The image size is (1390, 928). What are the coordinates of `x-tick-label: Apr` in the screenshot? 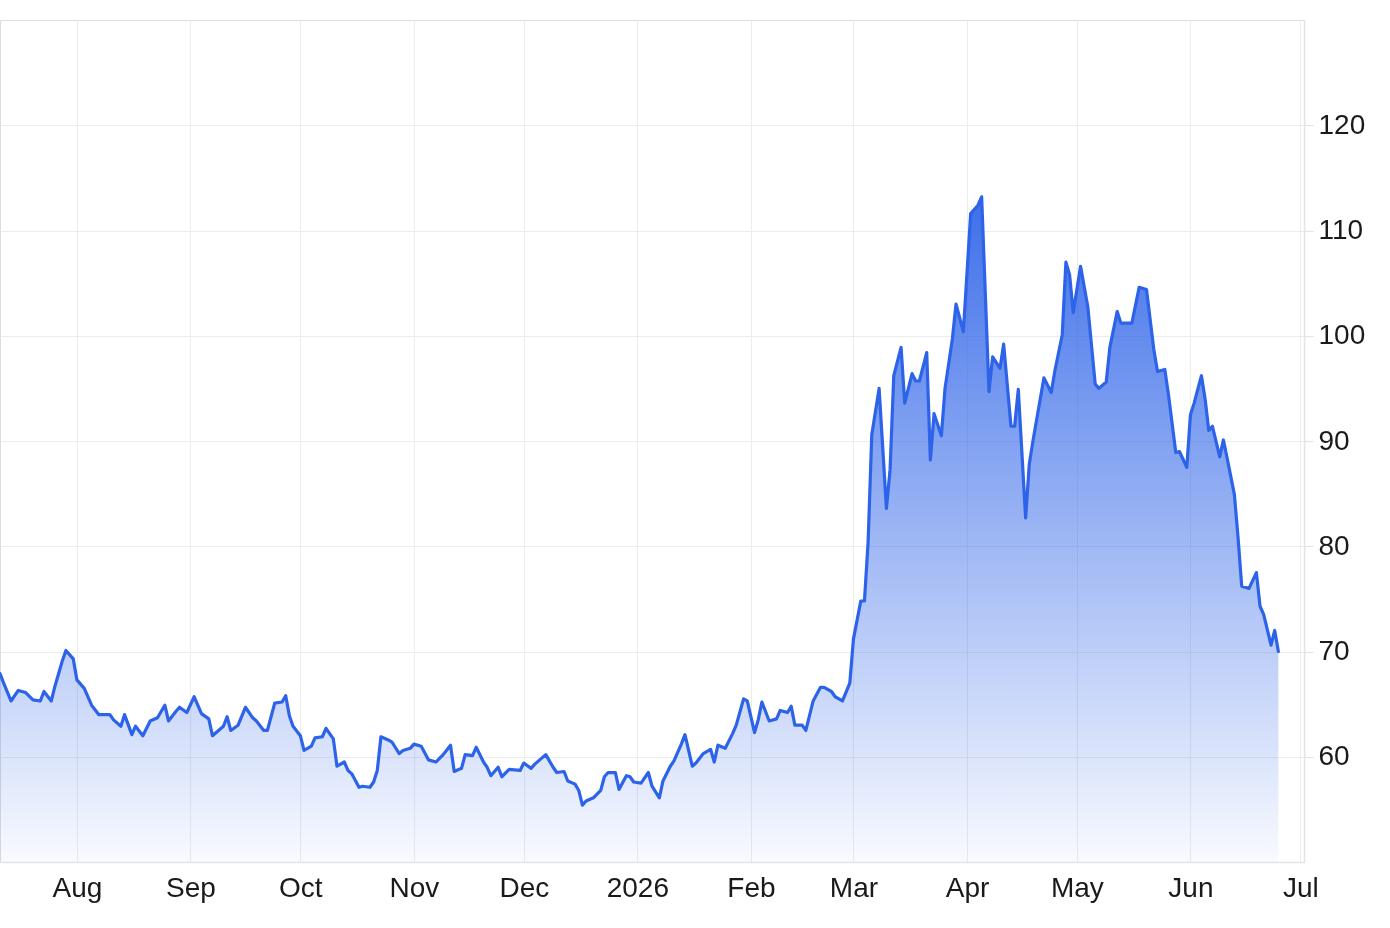 It's located at (967, 887).